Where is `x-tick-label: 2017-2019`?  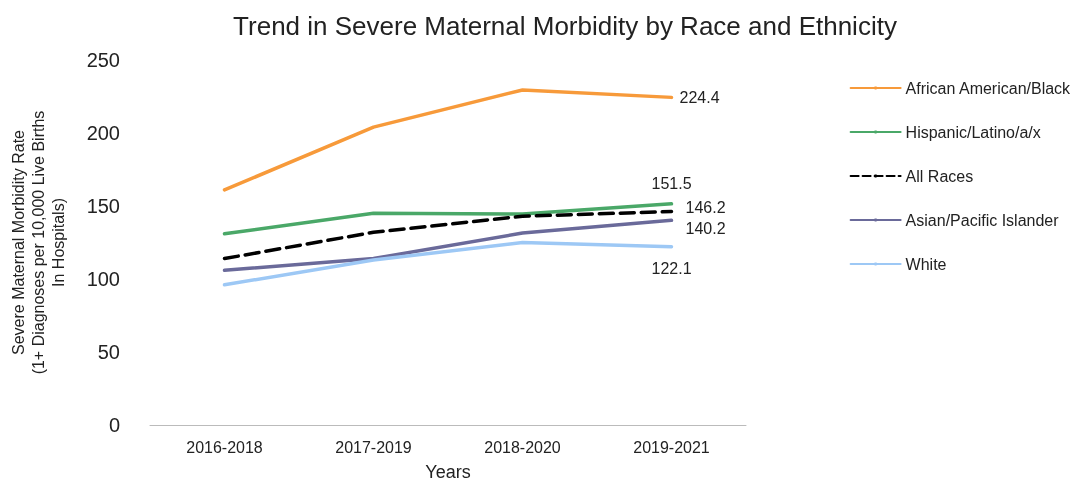 x-tick-label: 2017-2019 is located at coordinates (373, 447).